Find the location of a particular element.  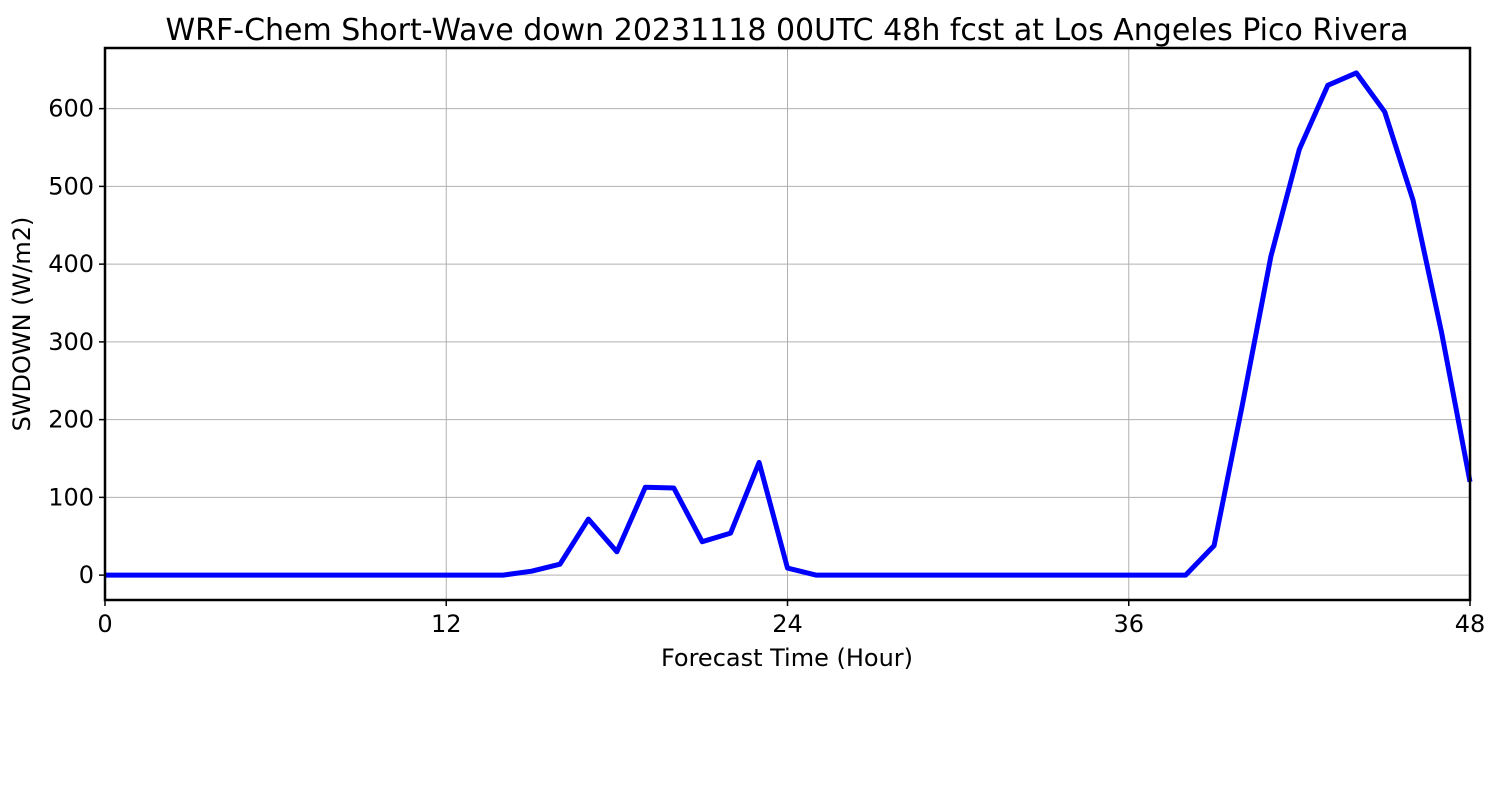

x-tick-label: 12 is located at coordinates (446, 624).